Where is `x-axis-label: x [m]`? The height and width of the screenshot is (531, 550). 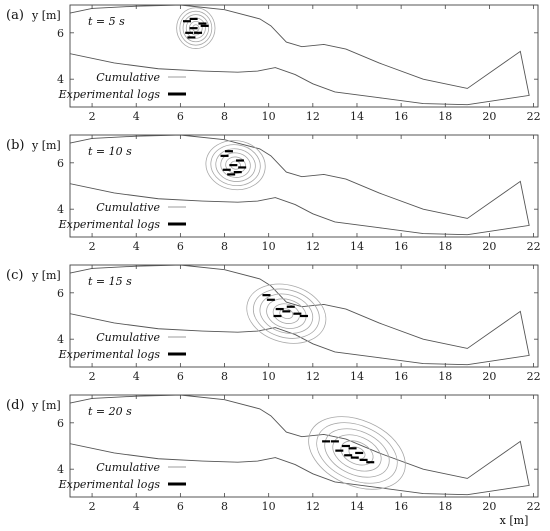
x-axis-label: x [m] is located at coordinates (514, 520).